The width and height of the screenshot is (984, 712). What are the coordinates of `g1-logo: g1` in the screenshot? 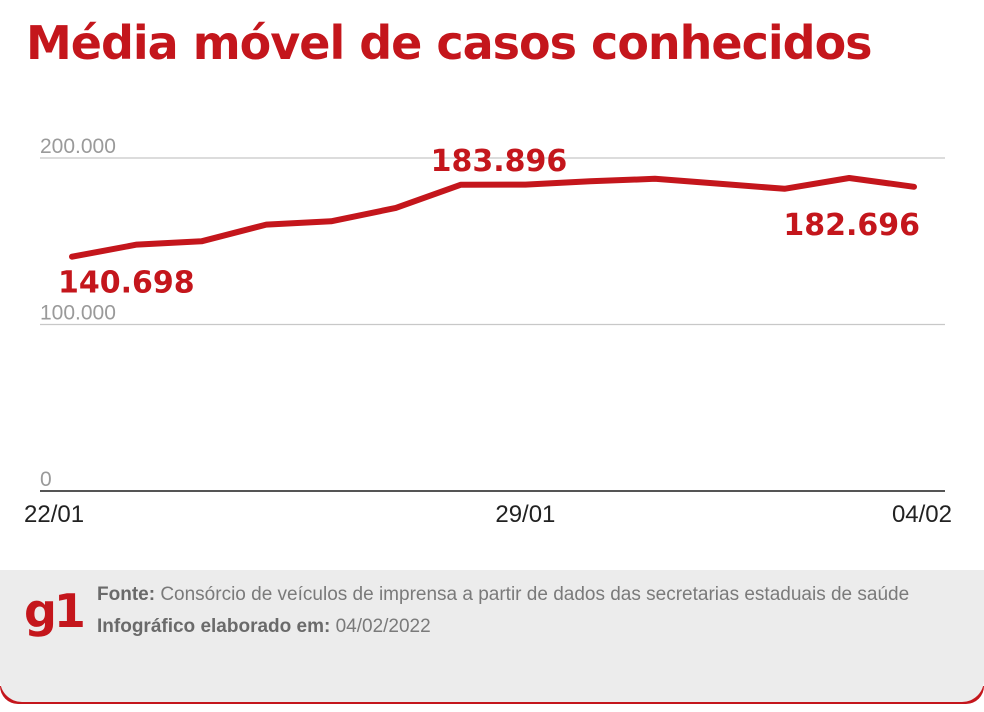 It's located at (55, 611).